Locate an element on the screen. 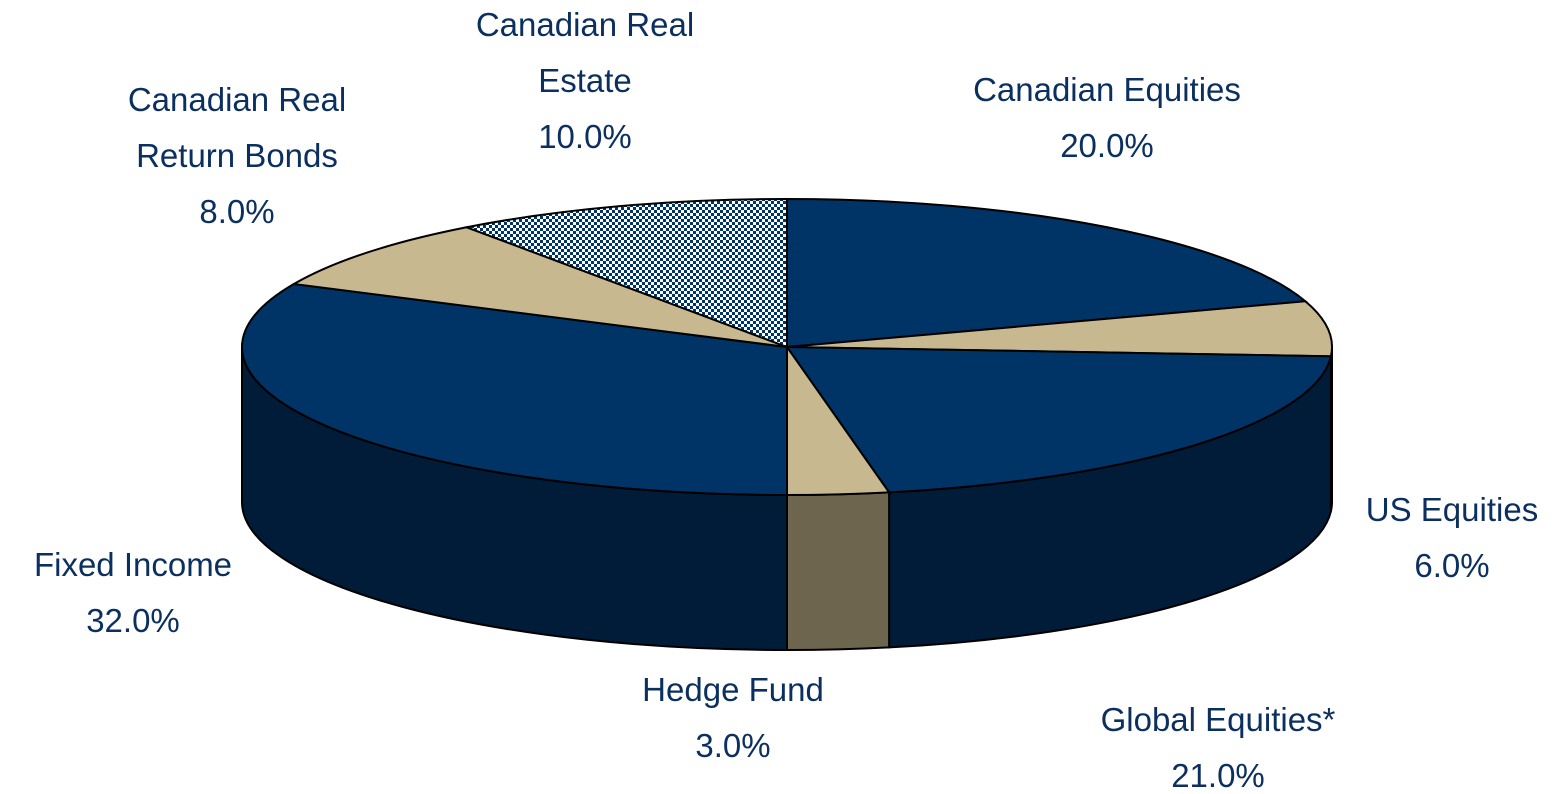  value-label: 21.0% is located at coordinates (1218, 775).